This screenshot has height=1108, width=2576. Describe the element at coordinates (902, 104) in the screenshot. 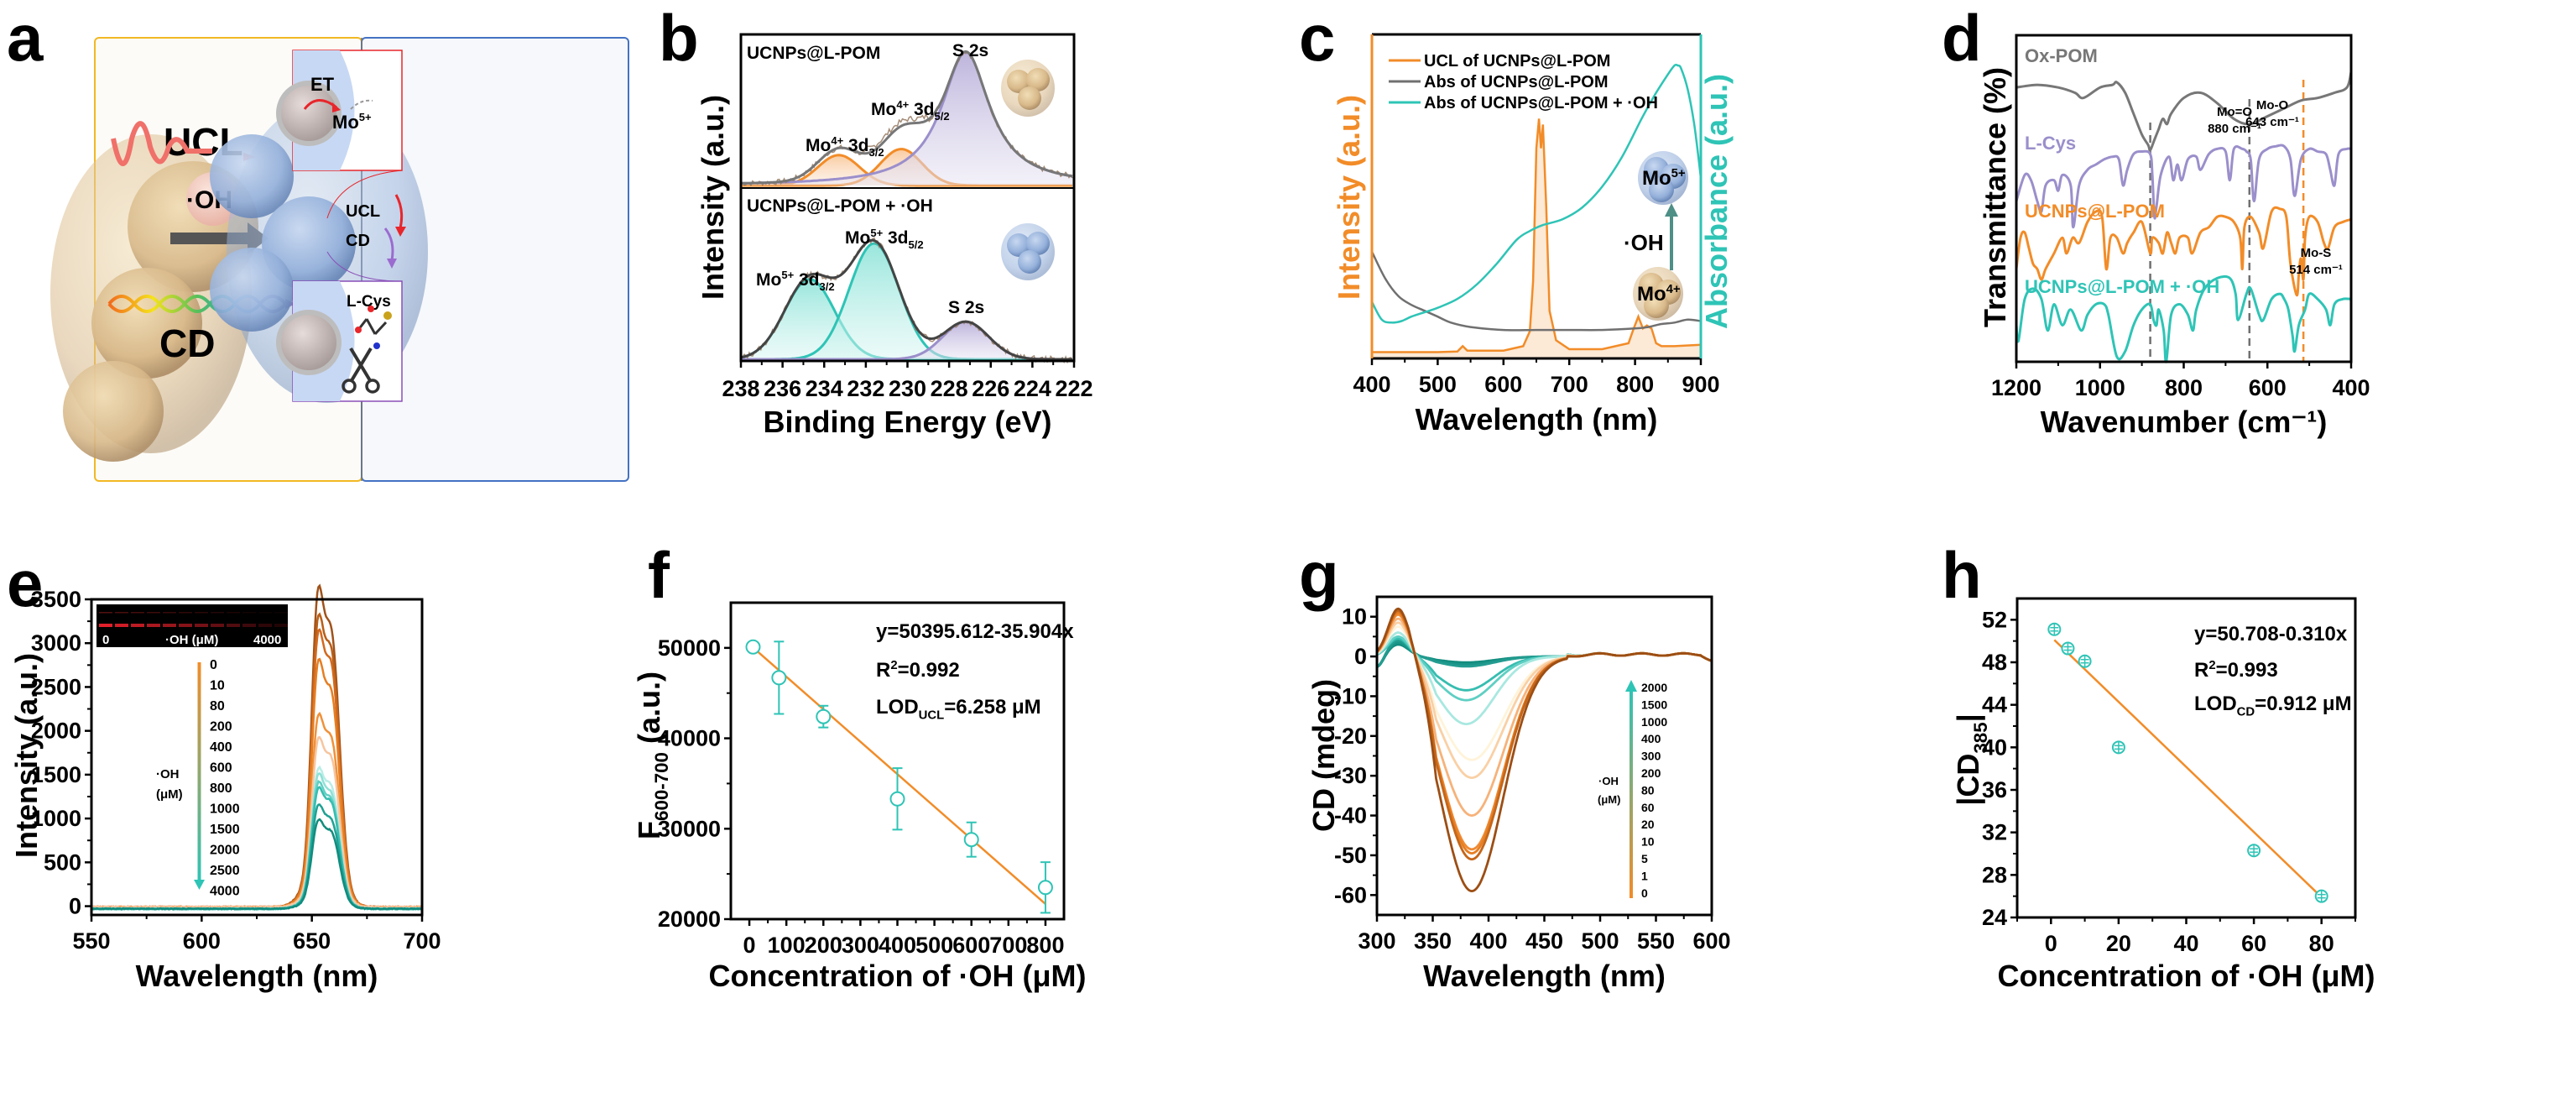

I see `peak-label-part: 4+` at that location.